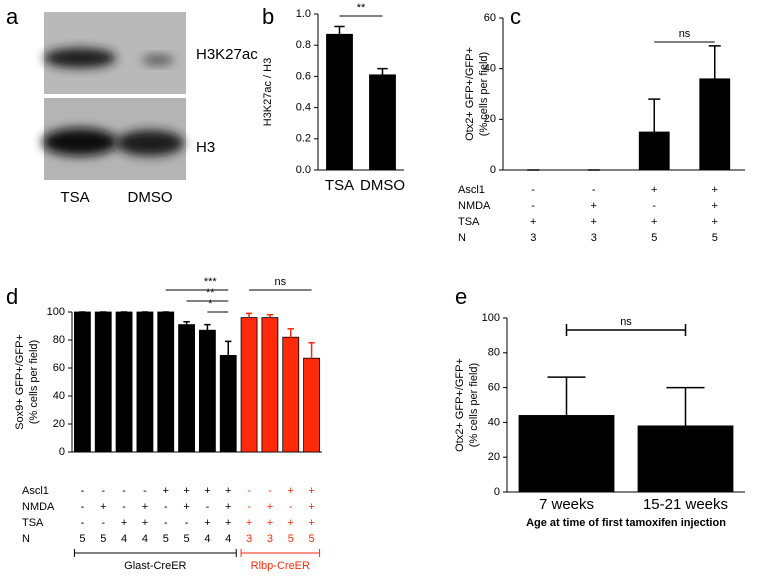  What do you see at coordinates (74, 197) in the screenshot?
I see `lane-label: TSA` at bounding box center [74, 197].